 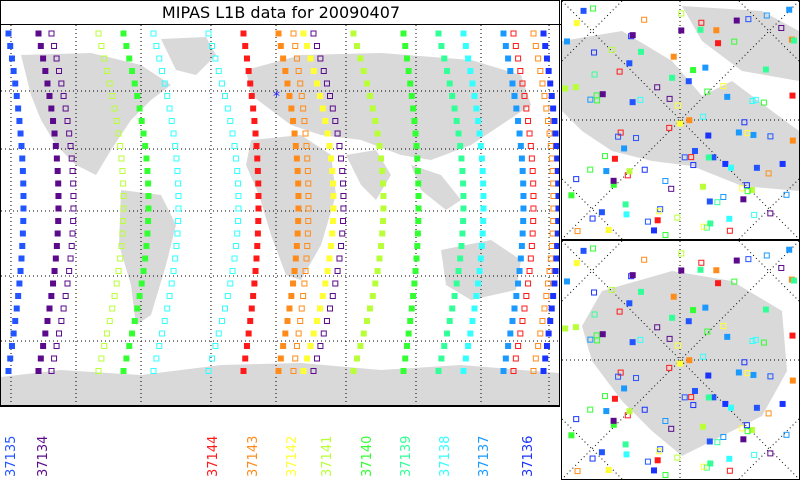 I want to click on north-polar-map, so click(x=680, y=120).